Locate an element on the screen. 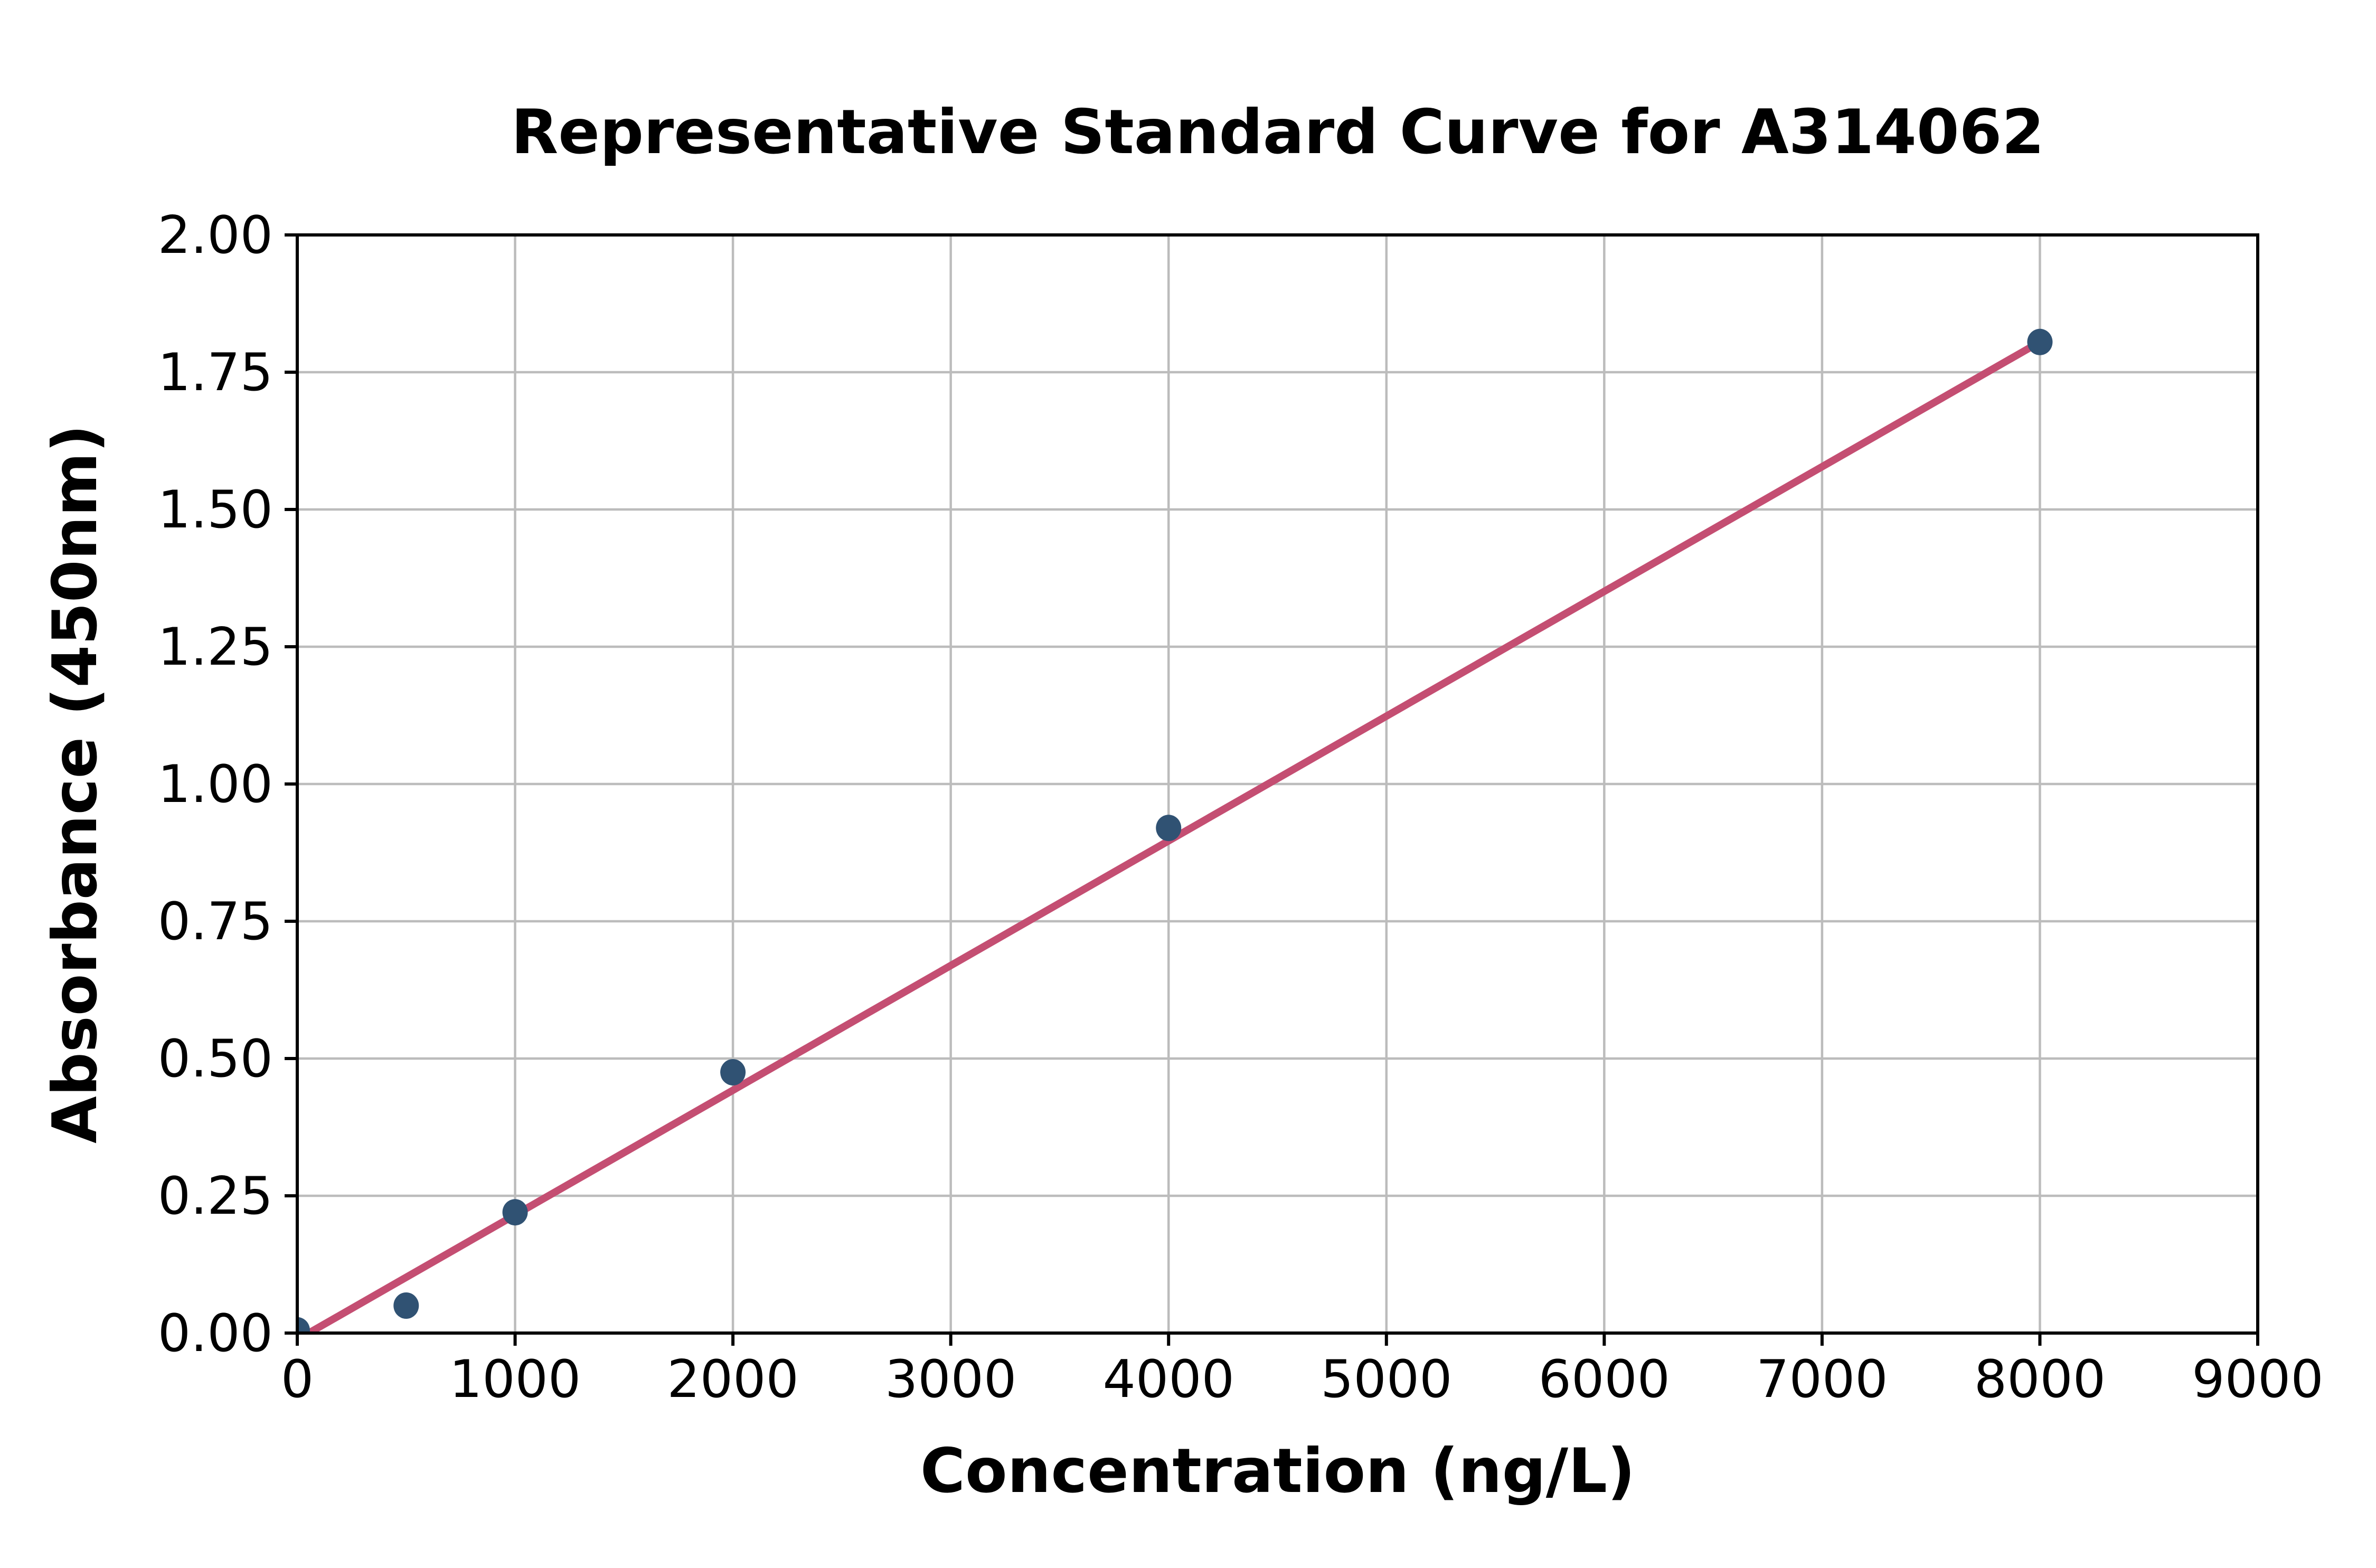  y-tick-label: 0.75 is located at coordinates (216, 922).